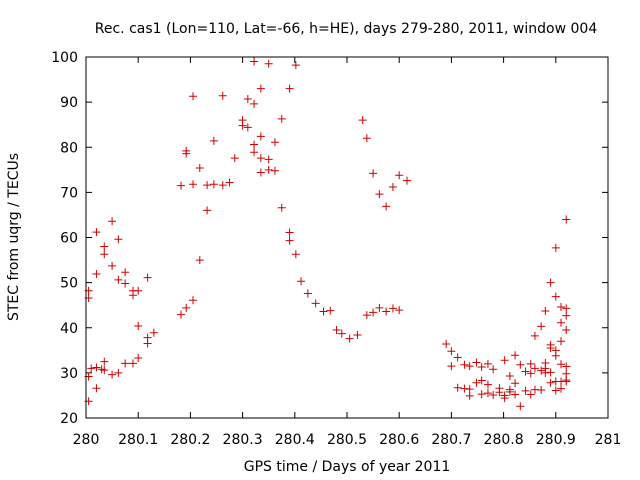  What do you see at coordinates (69, 419) in the screenshot?
I see `y-tick-label: 20` at bounding box center [69, 419].